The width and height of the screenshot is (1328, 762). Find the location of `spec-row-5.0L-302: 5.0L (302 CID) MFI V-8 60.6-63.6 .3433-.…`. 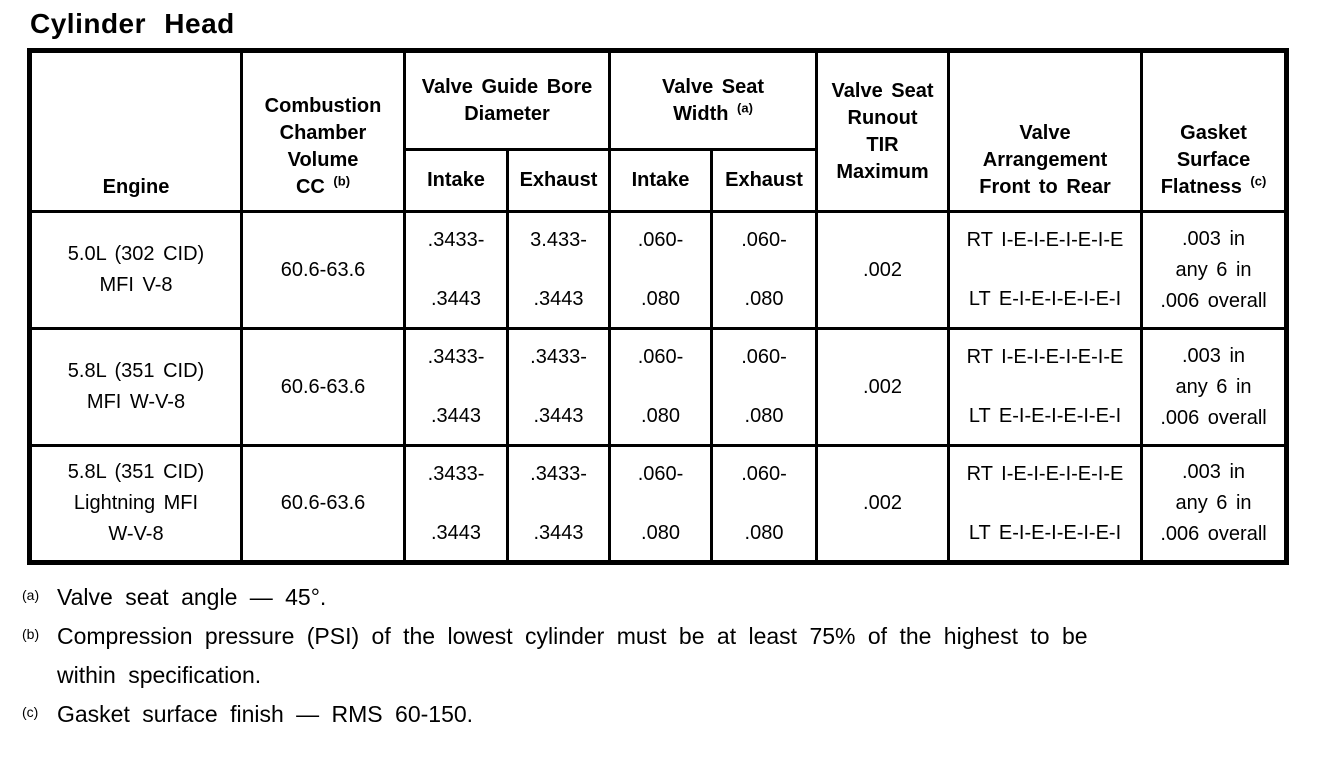

spec-row-5.0L-302: 5.0L (302 CID) MFI V-8 60.6-63.6 .3433-.… is located at coordinates (658, 270).